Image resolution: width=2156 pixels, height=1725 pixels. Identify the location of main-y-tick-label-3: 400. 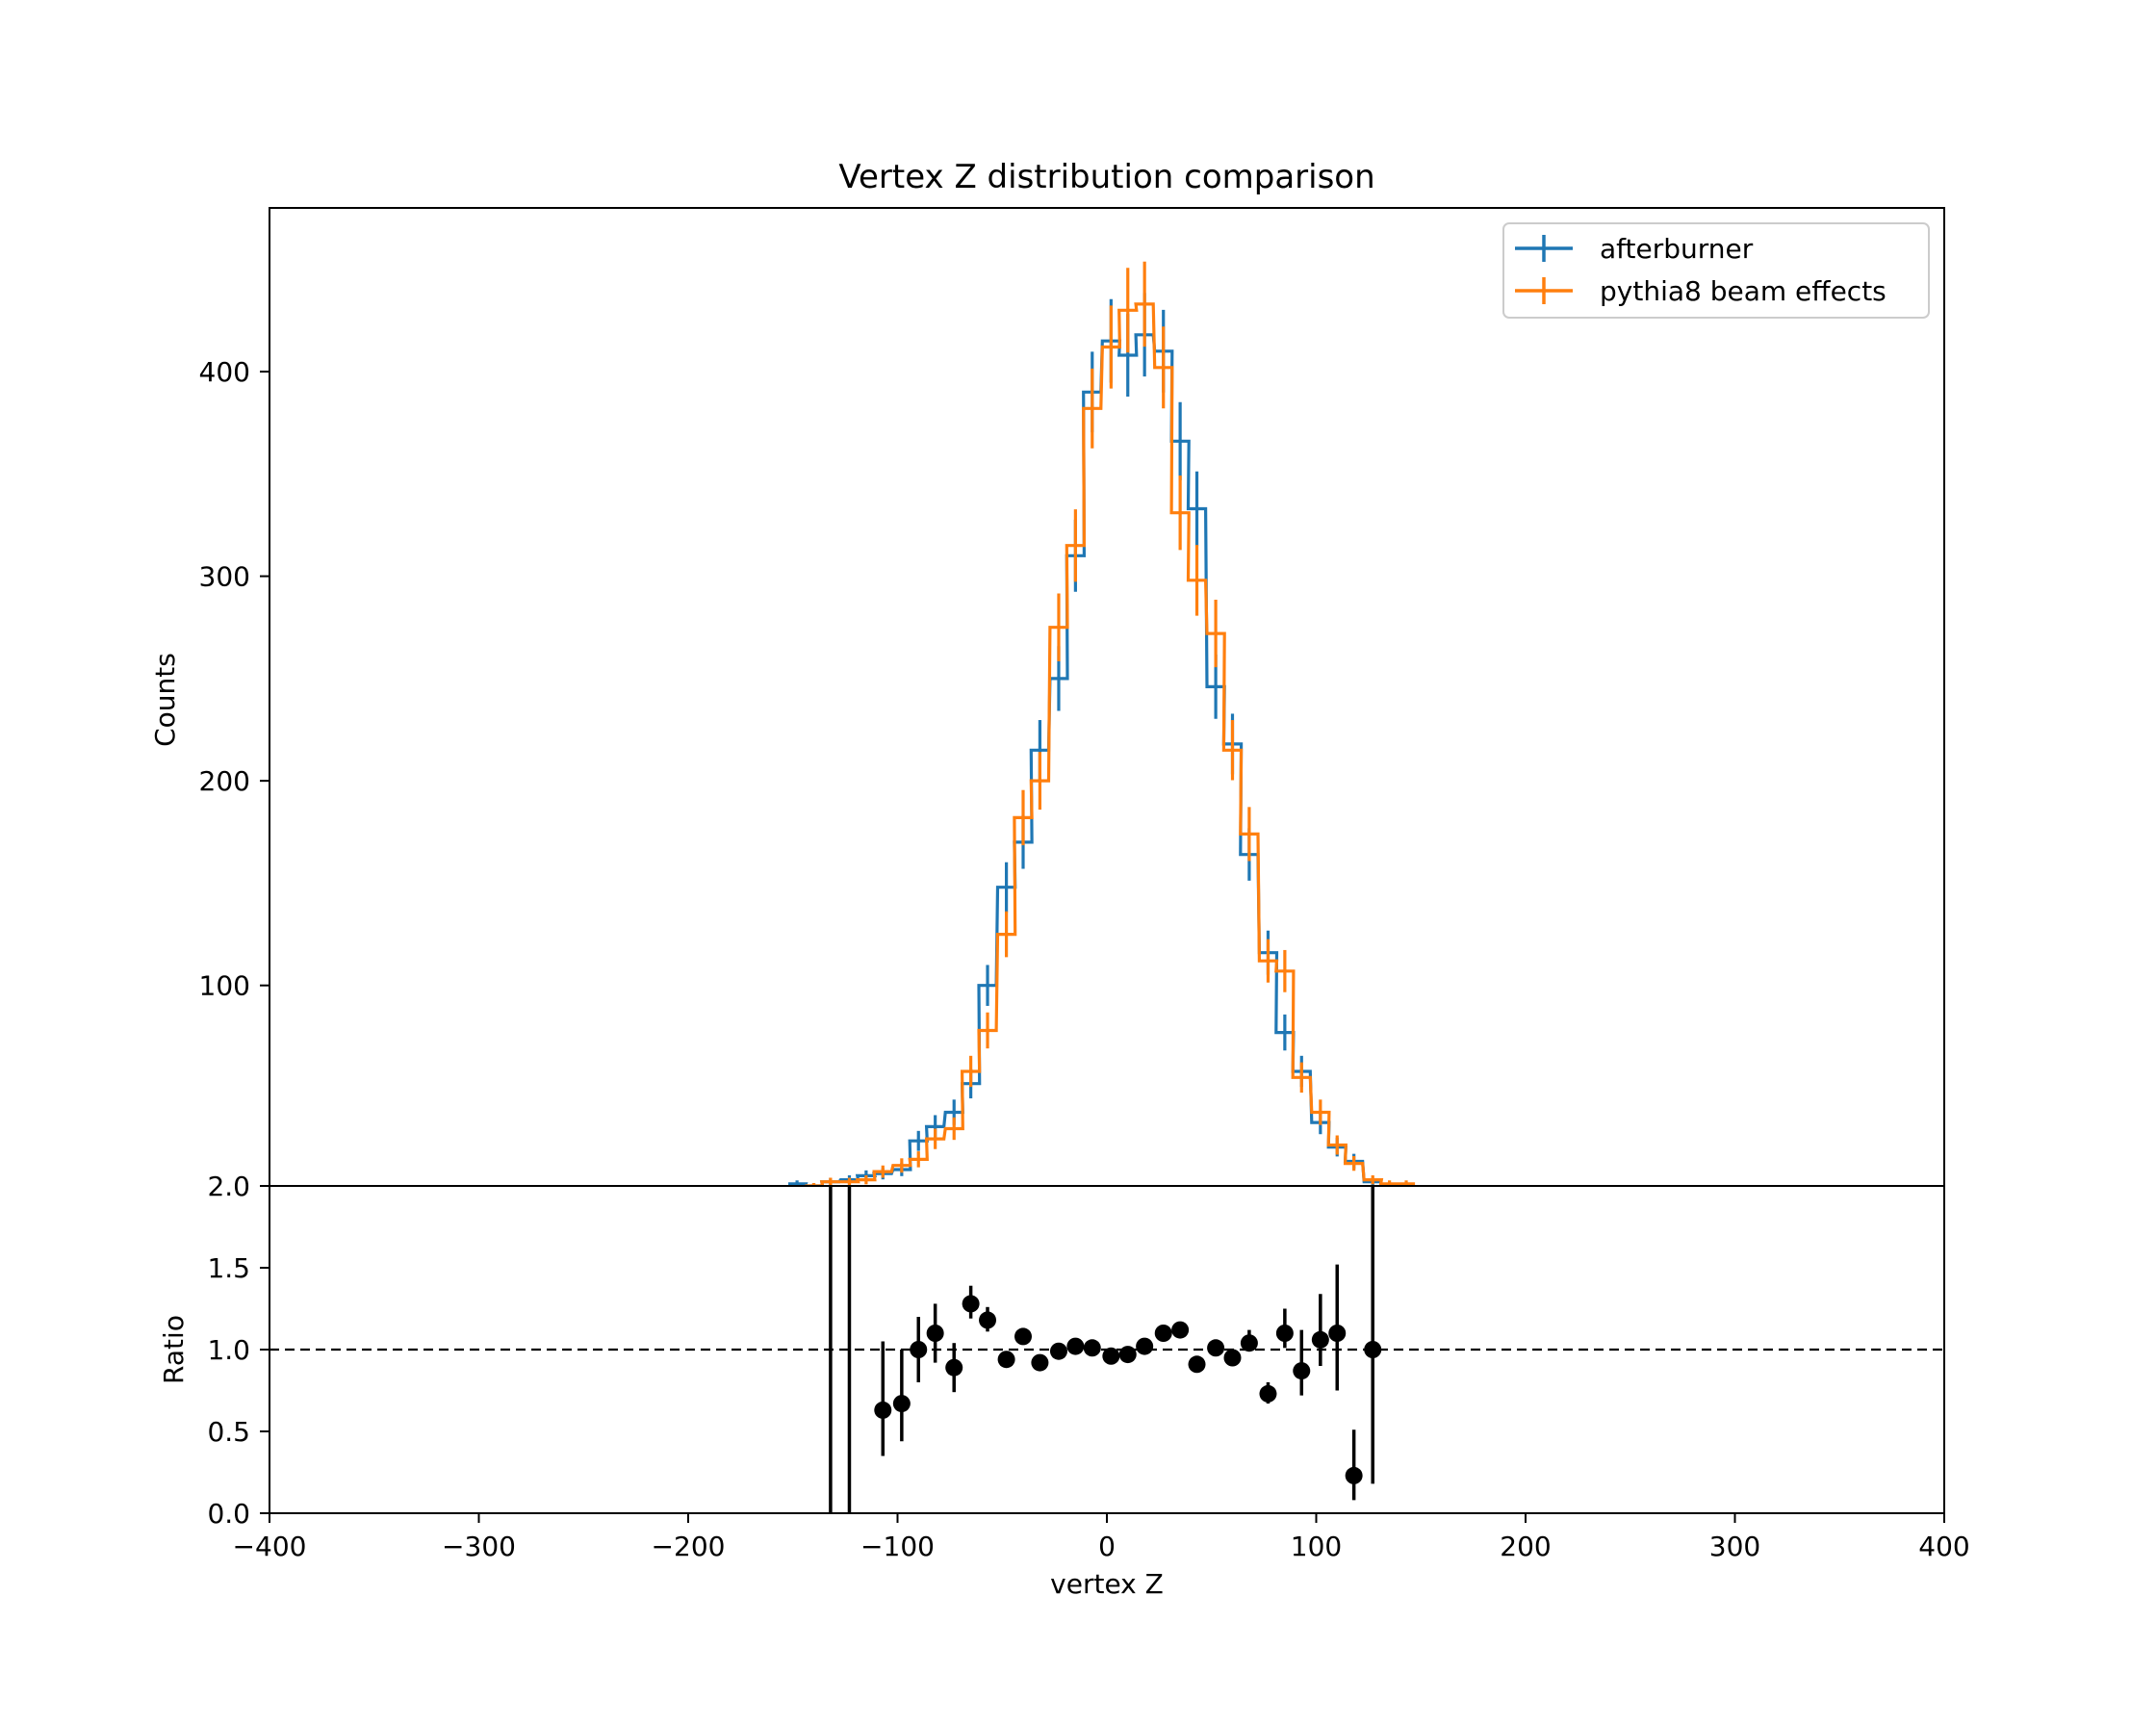
(224, 372).